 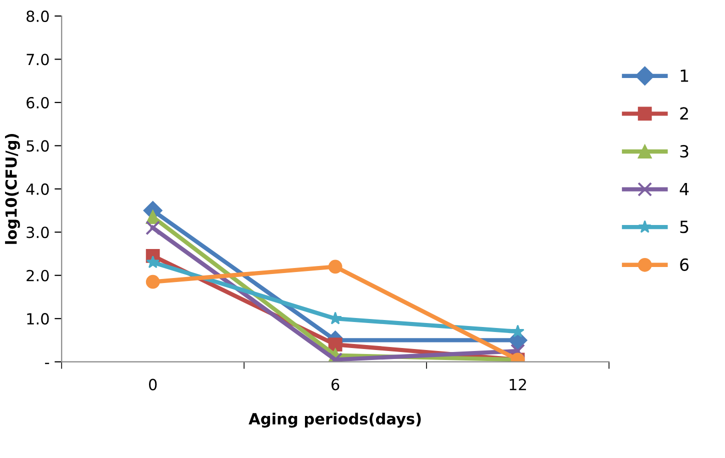 What do you see at coordinates (37, 276) in the screenshot?
I see `y-tick-label: 2.0` at bounding box center [37, 276].